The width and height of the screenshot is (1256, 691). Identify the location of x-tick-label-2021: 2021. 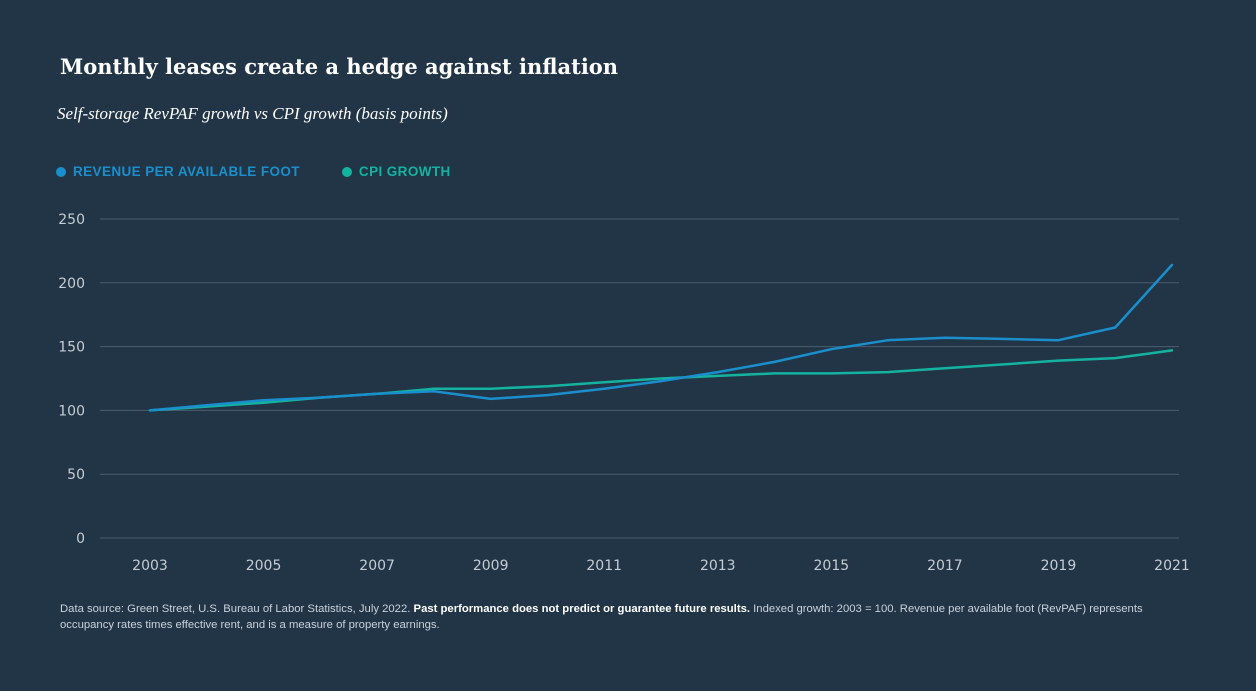
(1172, 566).